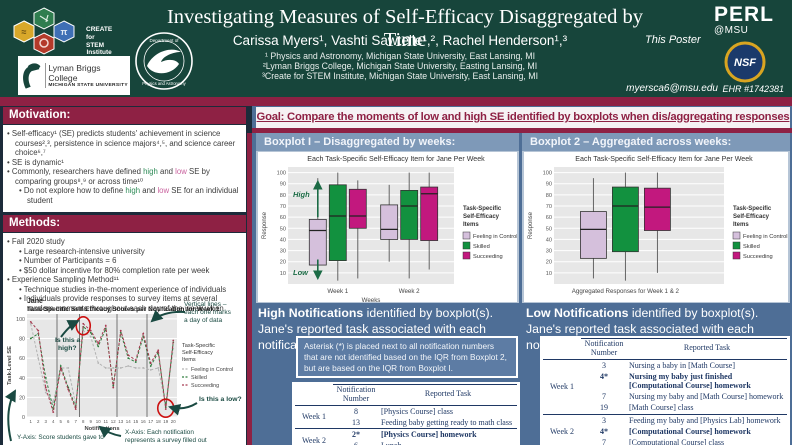 This screenshot has height=445, width=792. I want to click on svg-text: 30, so click(283, 252).